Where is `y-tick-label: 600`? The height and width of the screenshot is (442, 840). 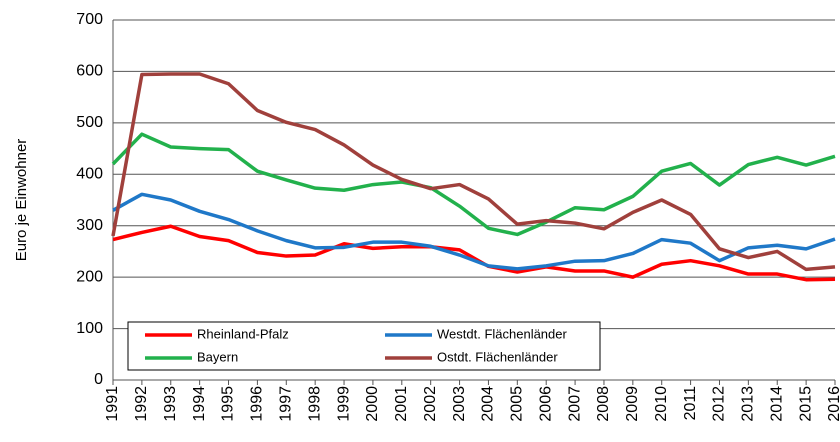
y-tick-label: 600 is located at coordinates (89, 71).